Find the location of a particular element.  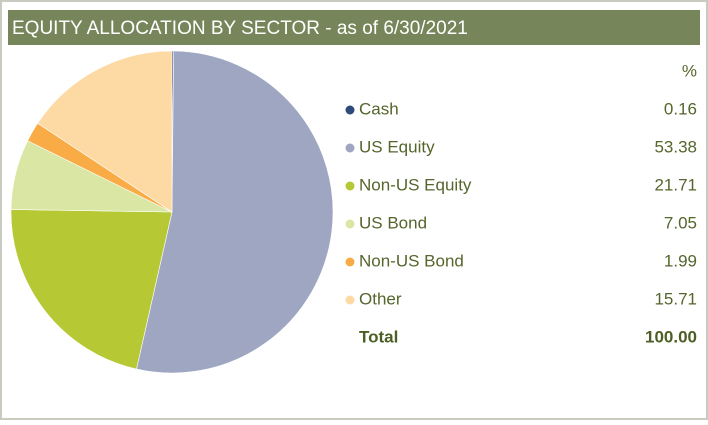

value-label: 0.16 is located at coordinates (680, 108).